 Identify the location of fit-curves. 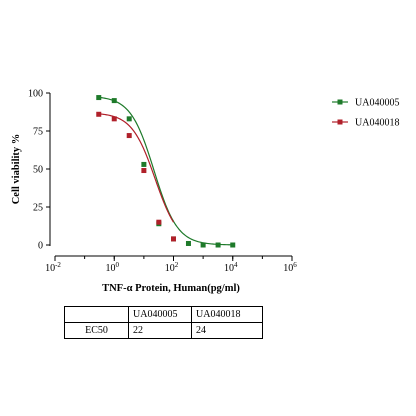
(165, 171).